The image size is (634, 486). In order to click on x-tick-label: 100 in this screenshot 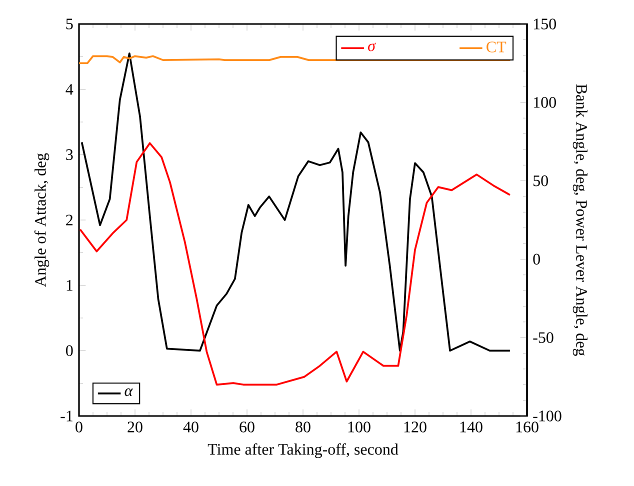, I will do `click(359, 427)`.